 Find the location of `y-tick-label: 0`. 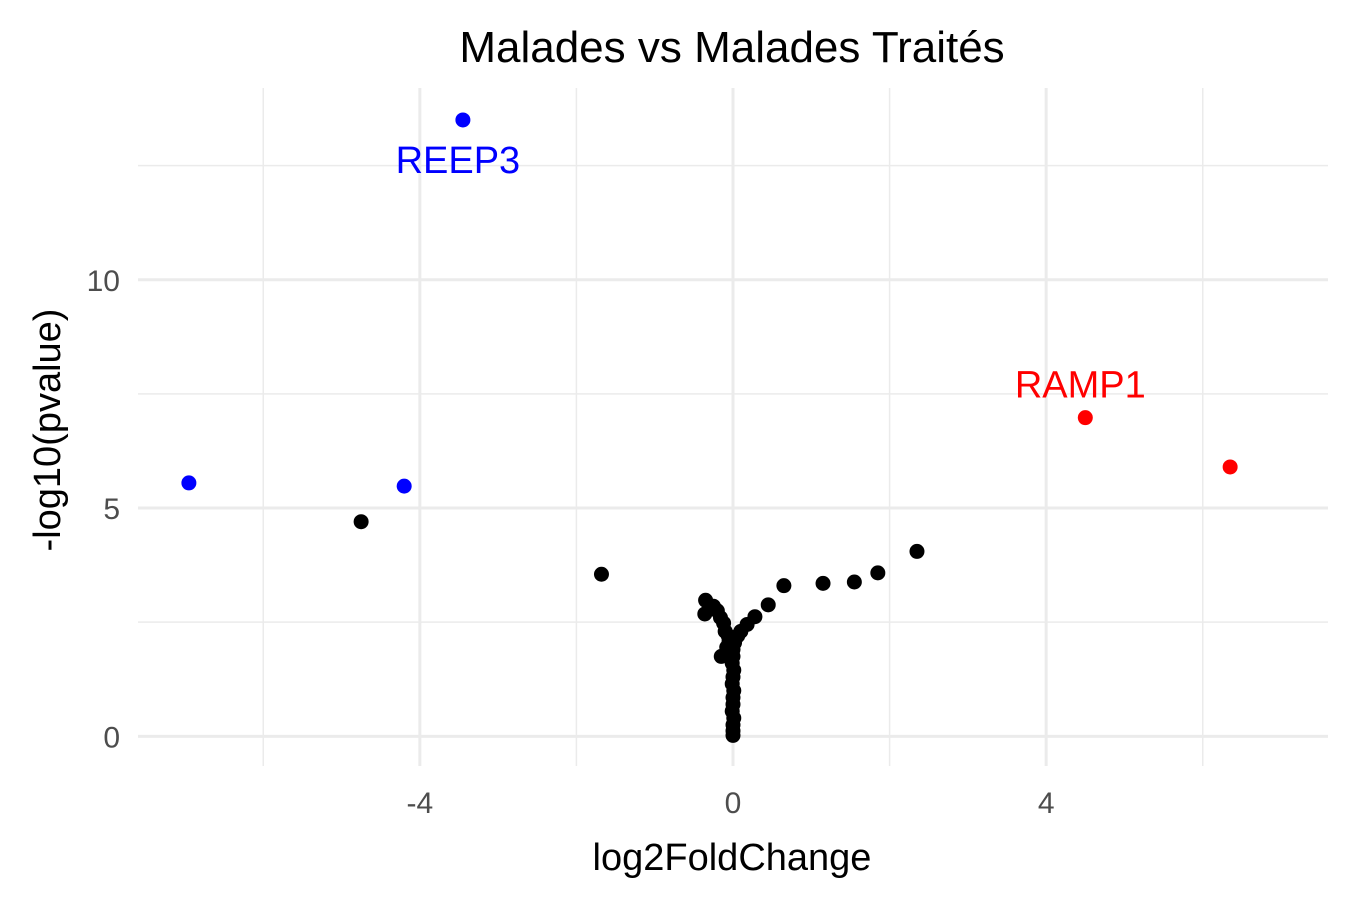

y-tick-label: 0 is located at coordinates (111, 737).